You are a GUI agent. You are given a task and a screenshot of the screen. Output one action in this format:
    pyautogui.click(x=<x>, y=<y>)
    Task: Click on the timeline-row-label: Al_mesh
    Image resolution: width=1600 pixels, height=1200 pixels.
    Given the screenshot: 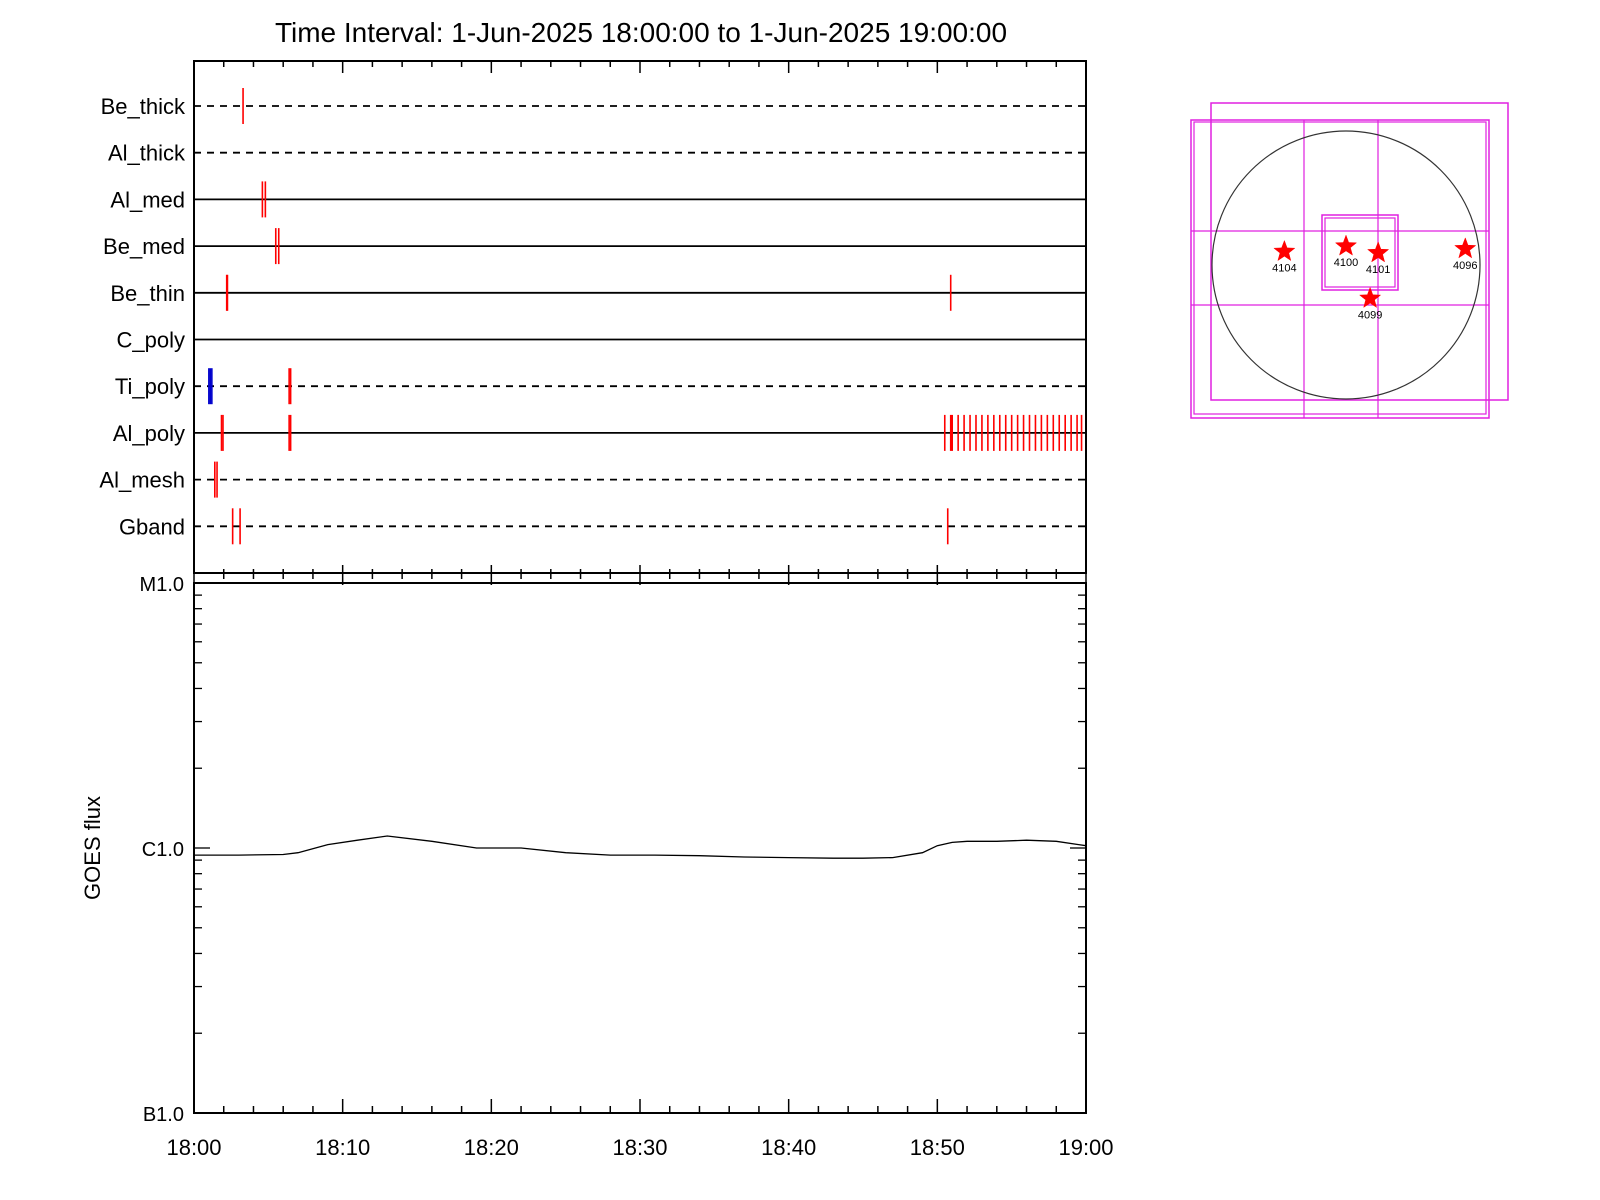 What is the action you would take?
    pyautogui.click(x=142, y=480)
    